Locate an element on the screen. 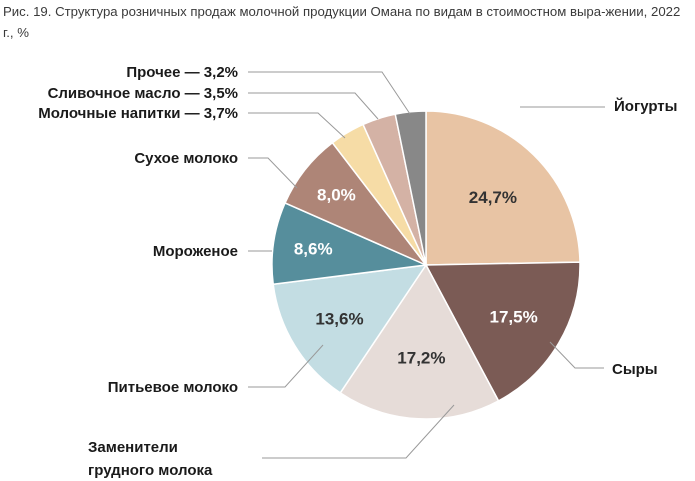 Image resolution: width=695 pixels, height=481 pixels. category-label: Сухое молоко is located at coordinates (186, 158).